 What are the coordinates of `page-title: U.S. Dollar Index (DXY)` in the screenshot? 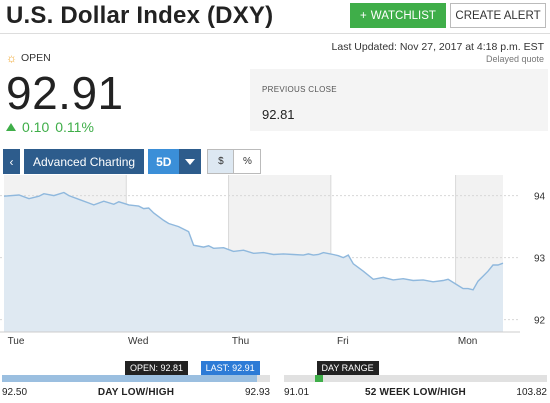 It's located at (140, 15).